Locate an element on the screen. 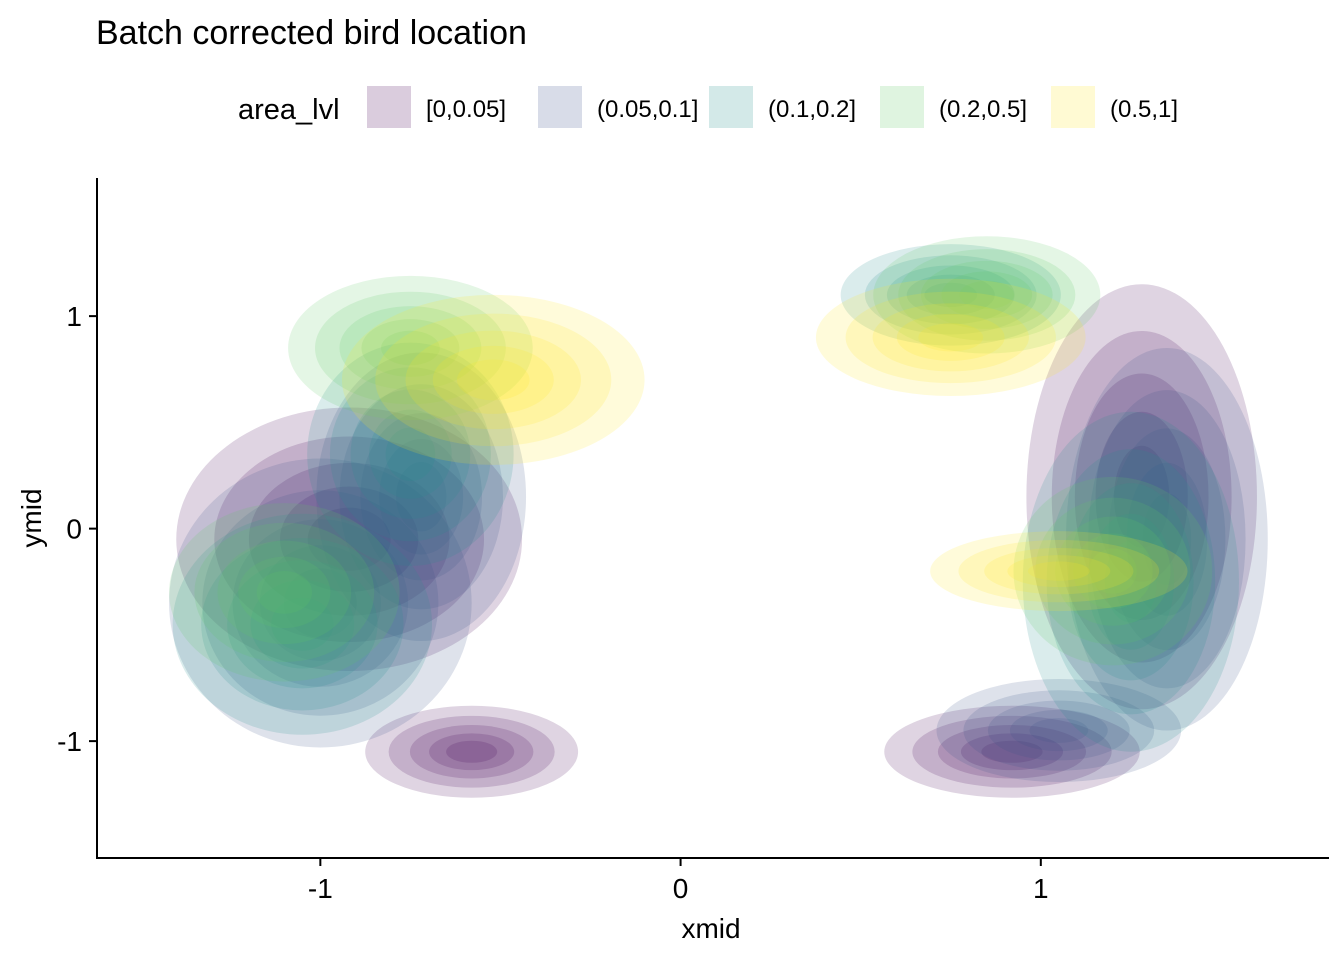 Image resolution: width=1344 pixels, height=960 pixels. y-axis-ticks: -1 0 1 is located at coordinates (77, 529).